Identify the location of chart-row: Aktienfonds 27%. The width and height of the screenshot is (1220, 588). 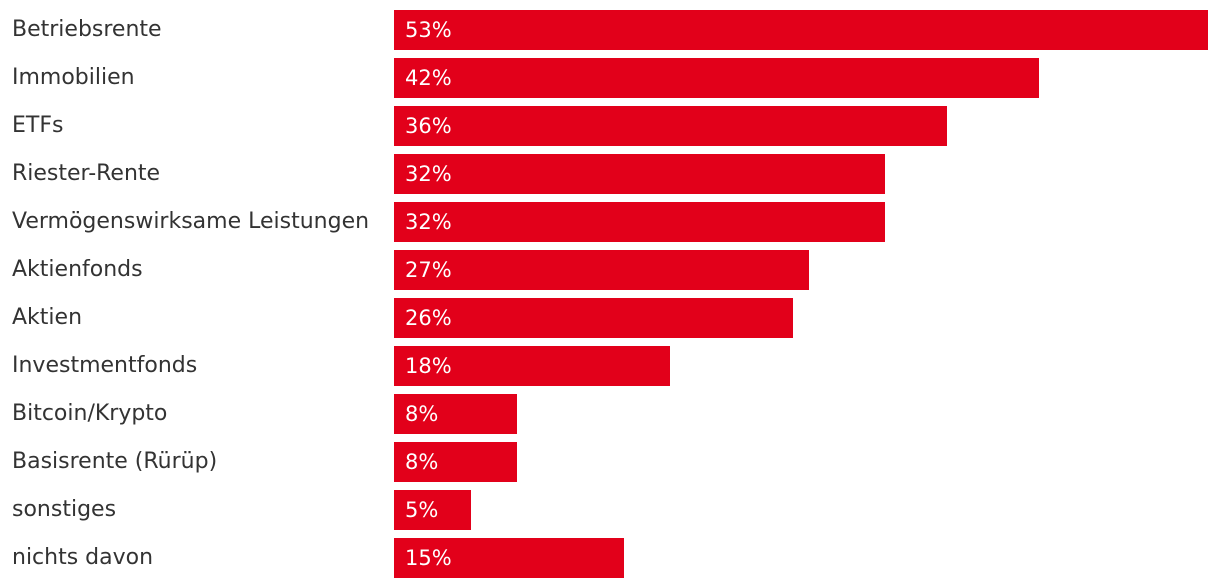
(610, 270).